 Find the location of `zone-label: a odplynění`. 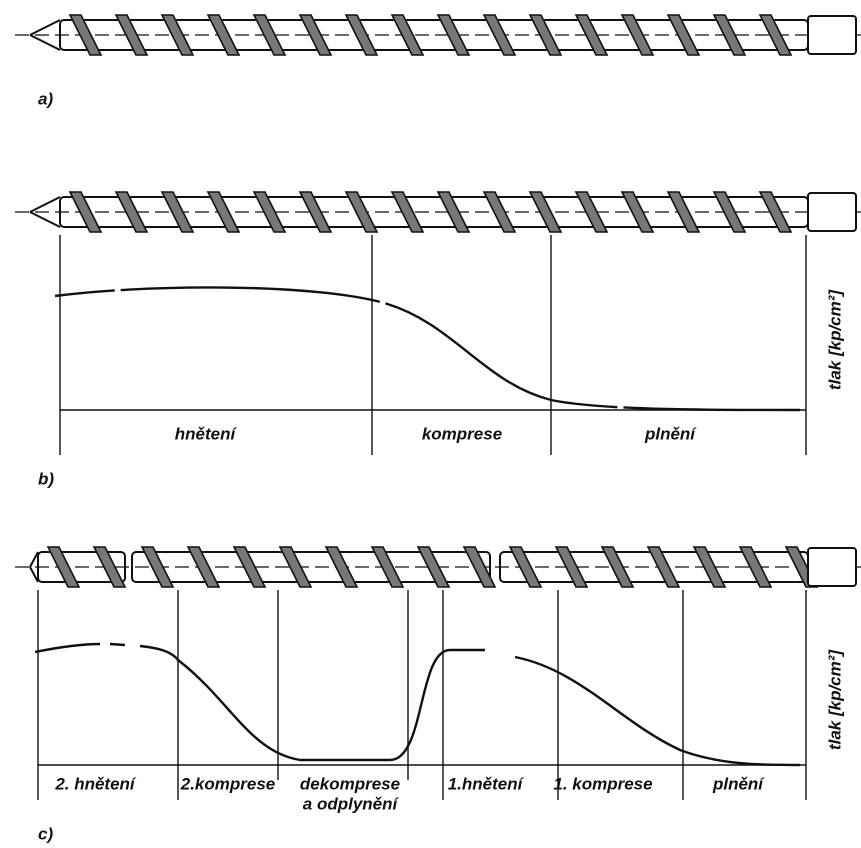

zone-label: a odplynění is located at coordinates (351, 803).